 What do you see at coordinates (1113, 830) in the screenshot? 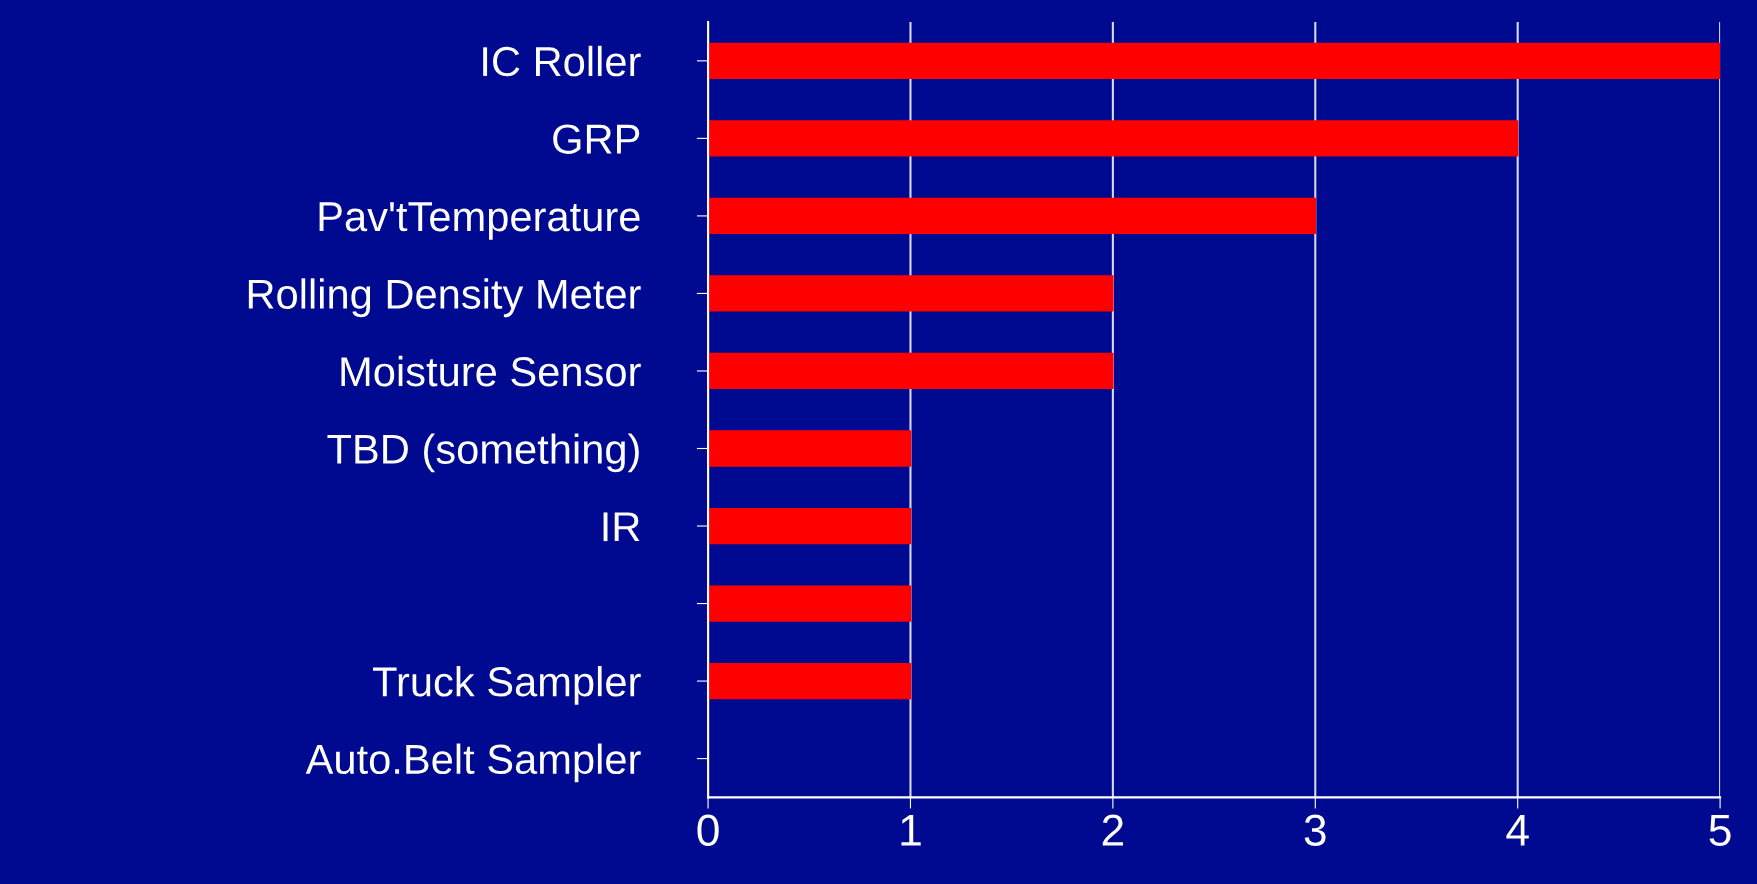
I see `x-tick-label: 2` at bounding box center [1113, 830].